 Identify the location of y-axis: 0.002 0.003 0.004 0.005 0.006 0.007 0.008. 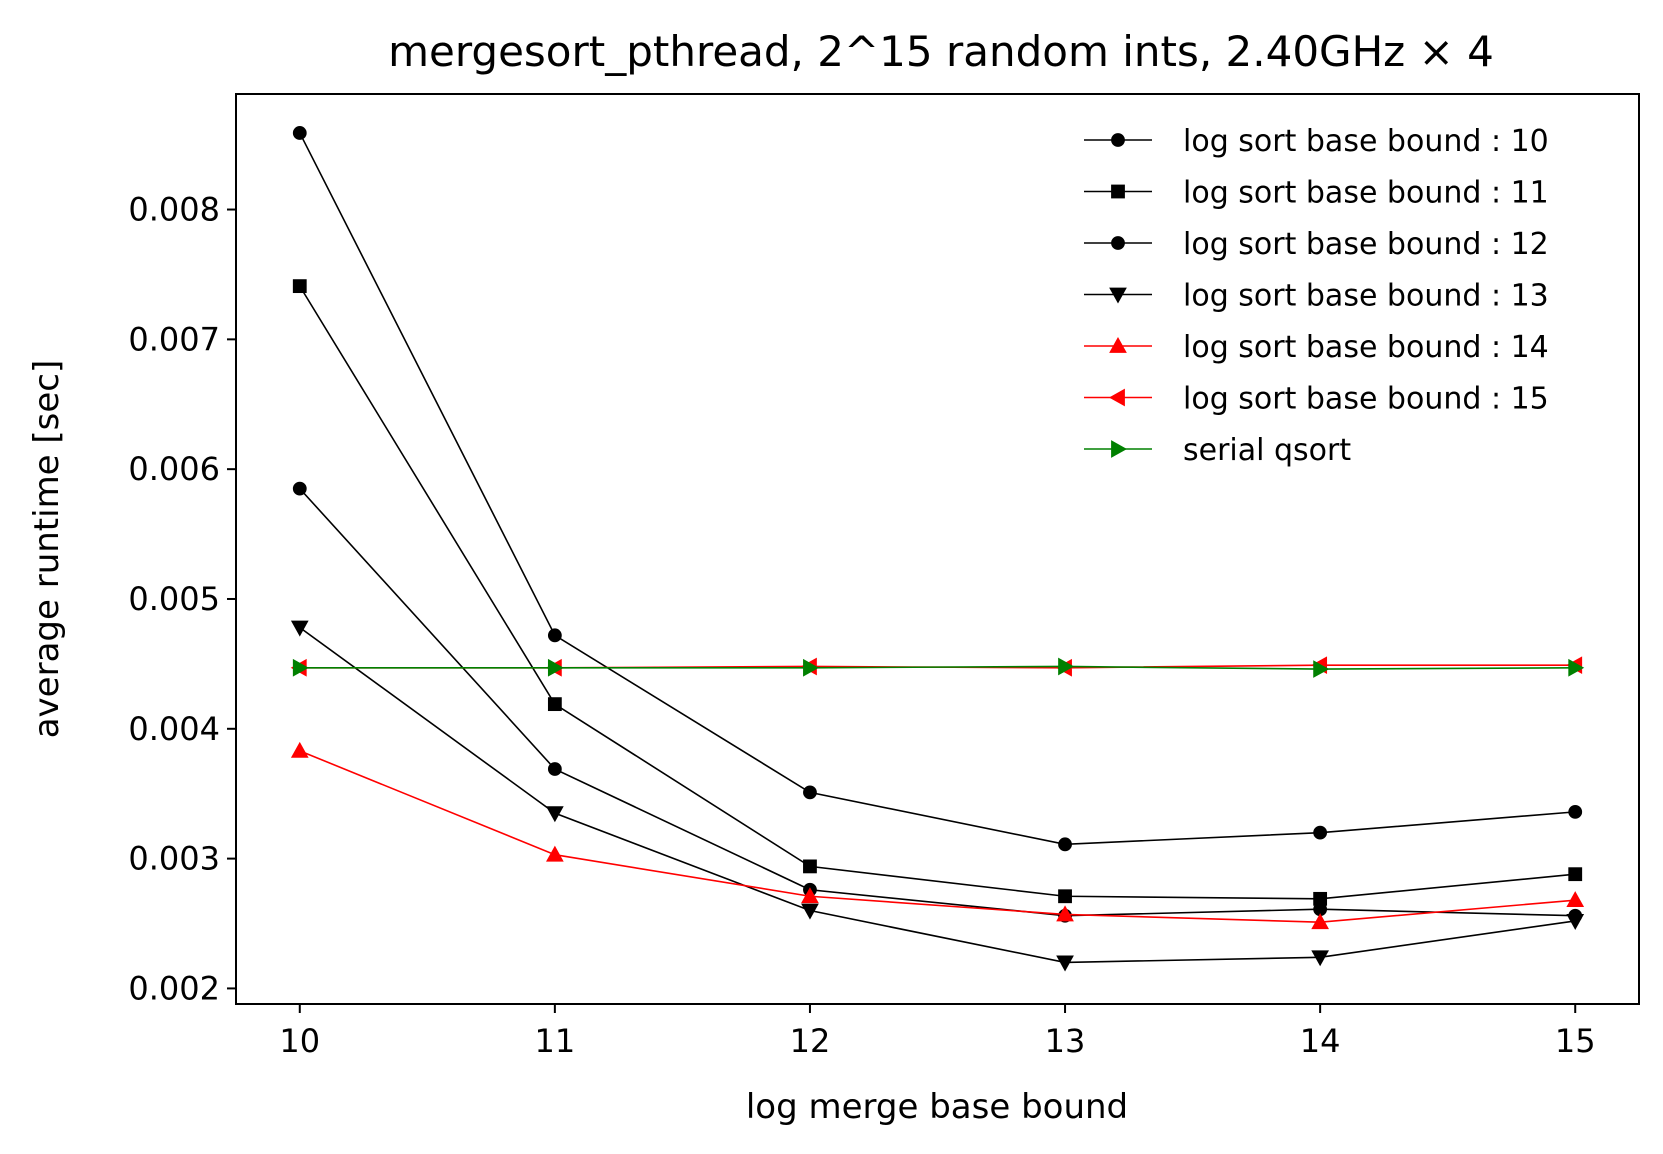
(182, 599).